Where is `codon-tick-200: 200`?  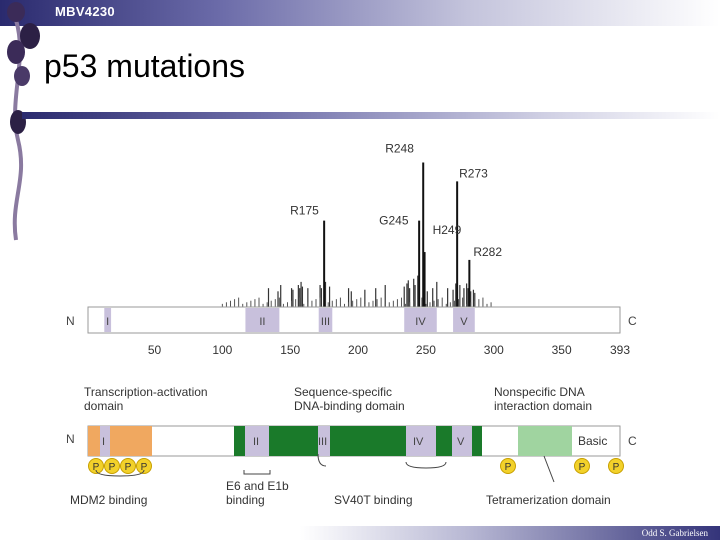
codon-tick-200: 200 is located at coordinates (358, 350).